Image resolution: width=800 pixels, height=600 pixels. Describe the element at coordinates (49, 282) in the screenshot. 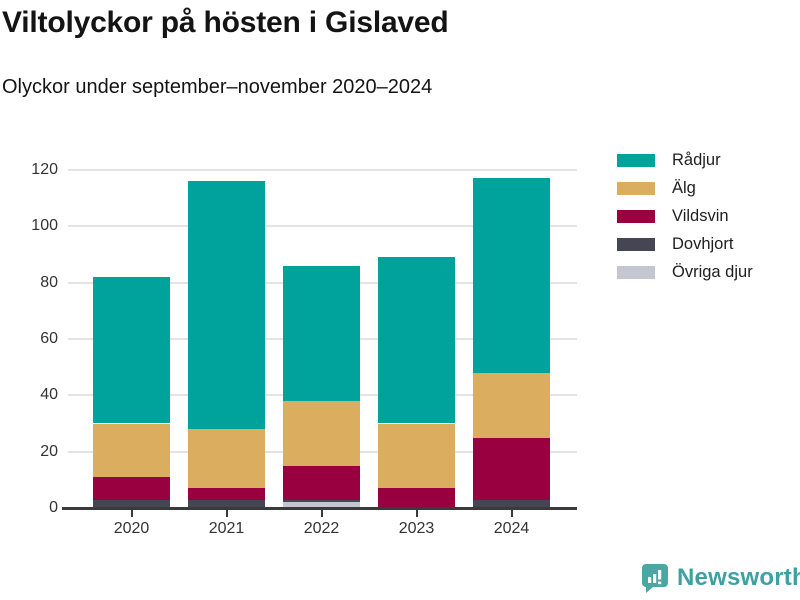

I see `y-axis-tick-label: 80` at that location.